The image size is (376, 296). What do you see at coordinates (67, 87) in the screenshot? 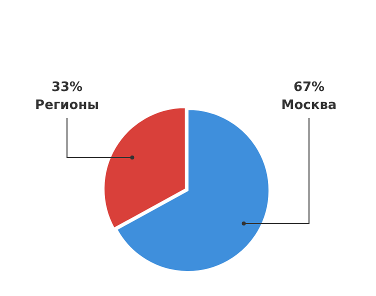
I see `data-label: 33%` at bounding box center [67, 87].